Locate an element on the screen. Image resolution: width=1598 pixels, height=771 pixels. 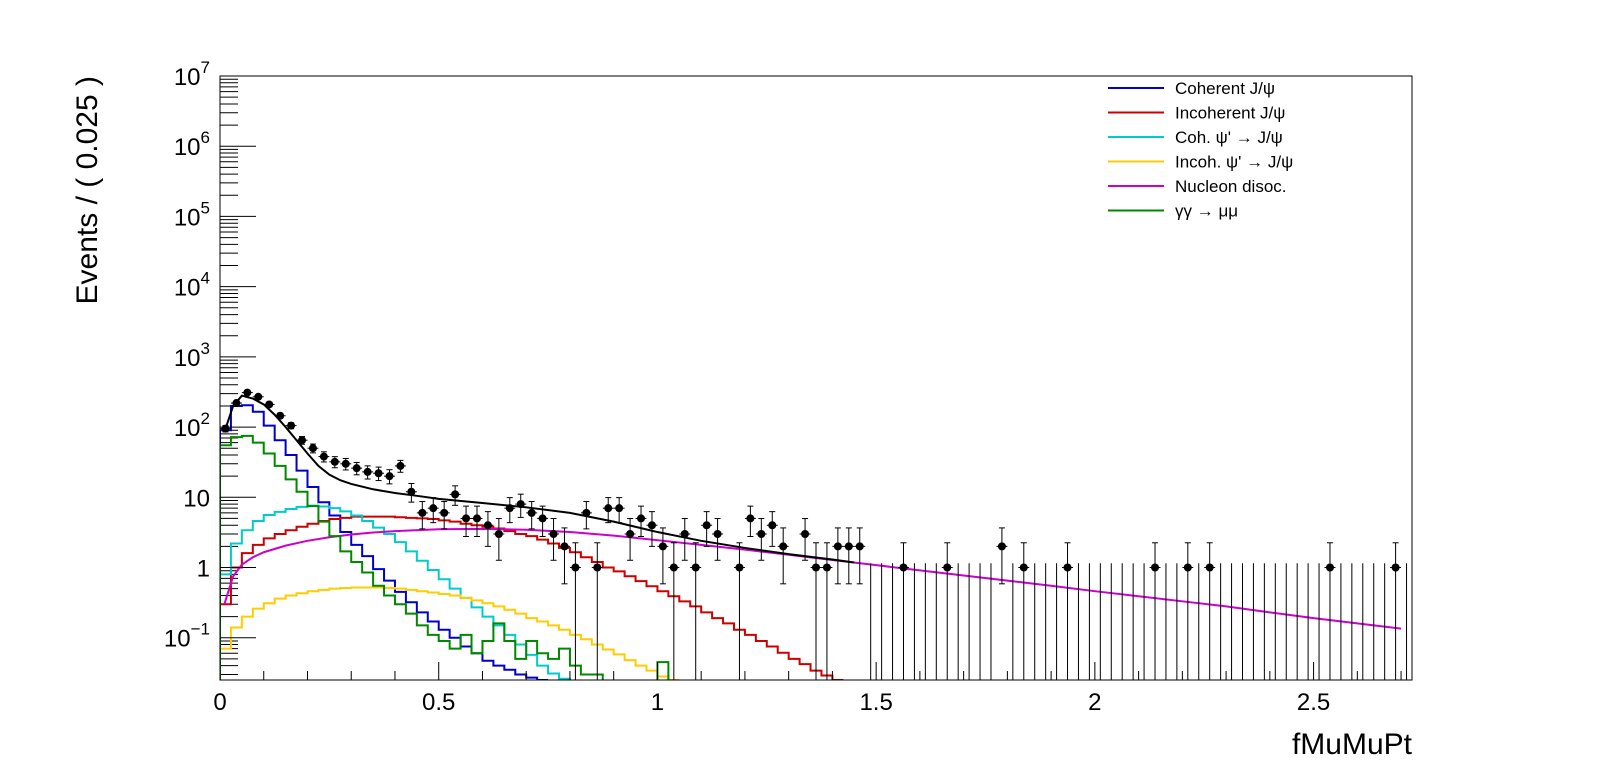
y-tick-label: 10⁶ is located at coordinates (192, 144).